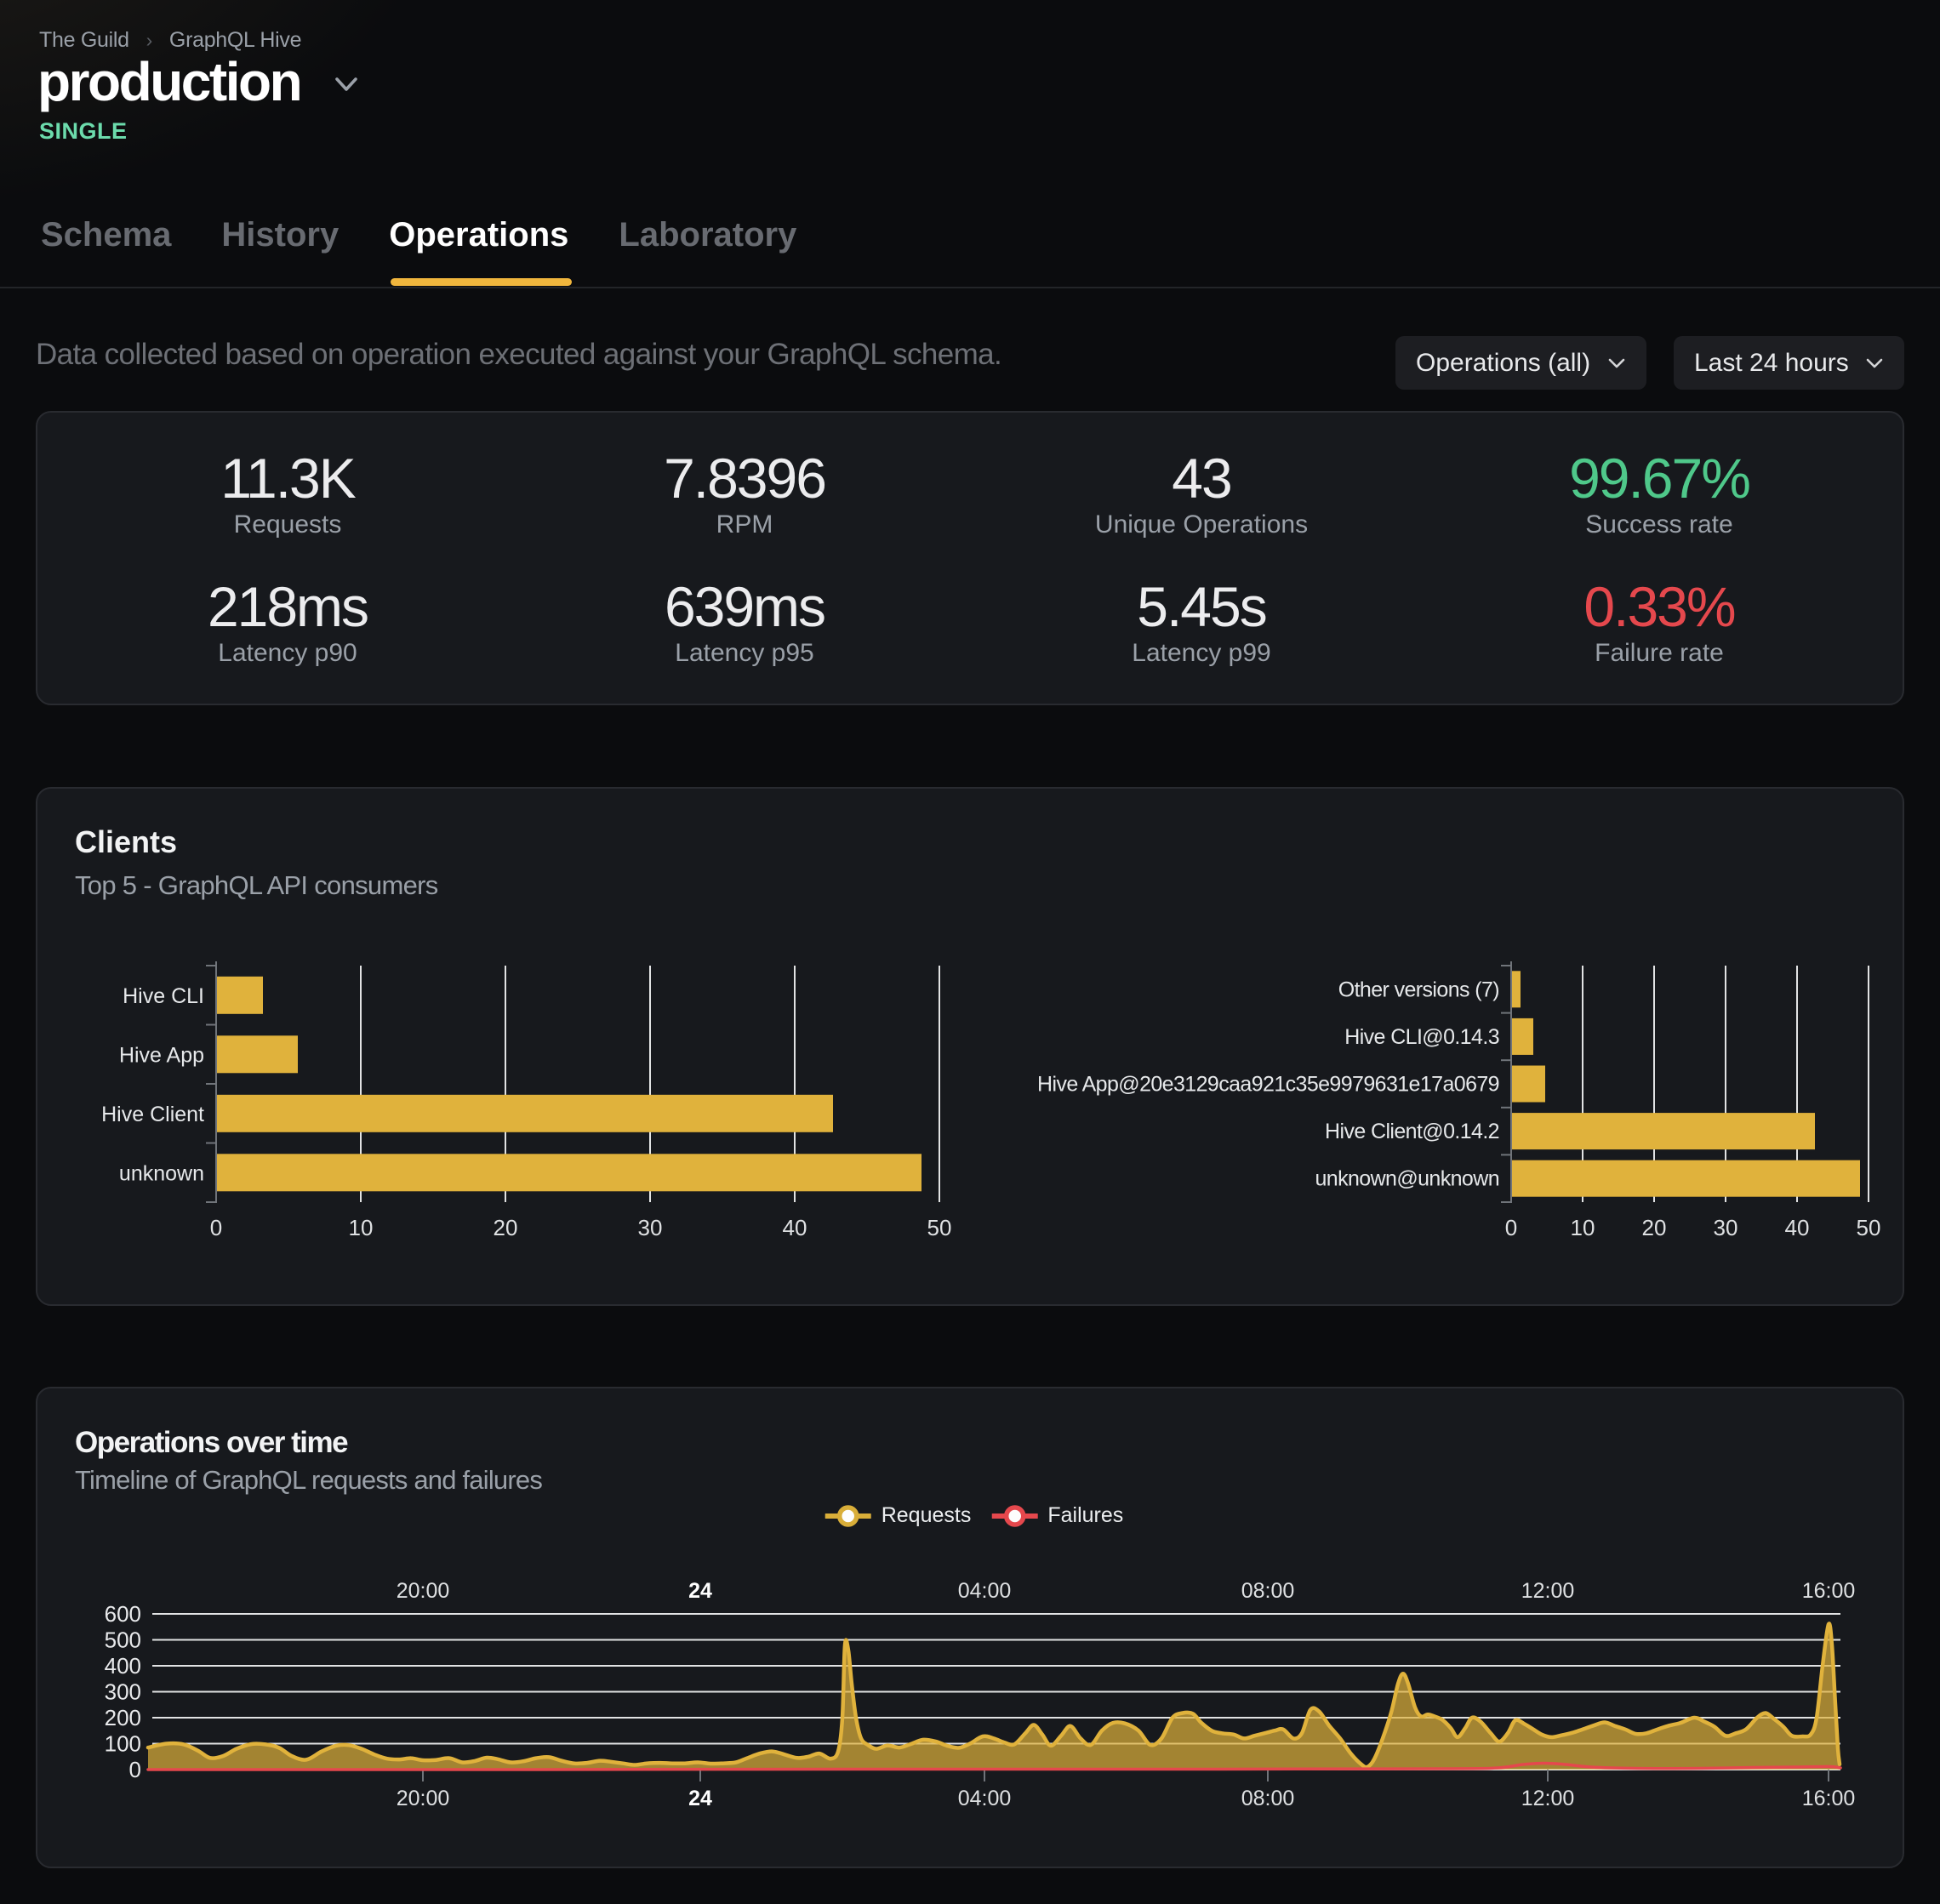  What do you see at coordinates (123, 1692) in the screenshot?
I see `svg-text: 300` at bounding box center [123, 1692].